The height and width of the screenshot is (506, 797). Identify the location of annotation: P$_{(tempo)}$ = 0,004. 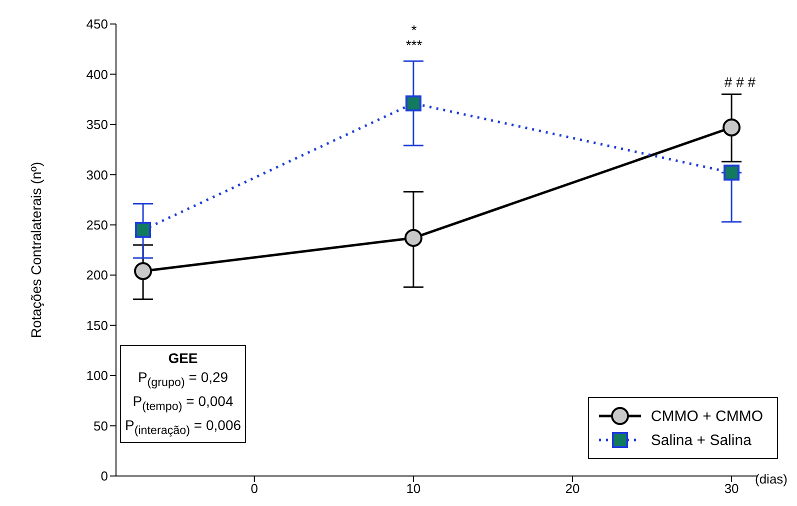
(183, 403).